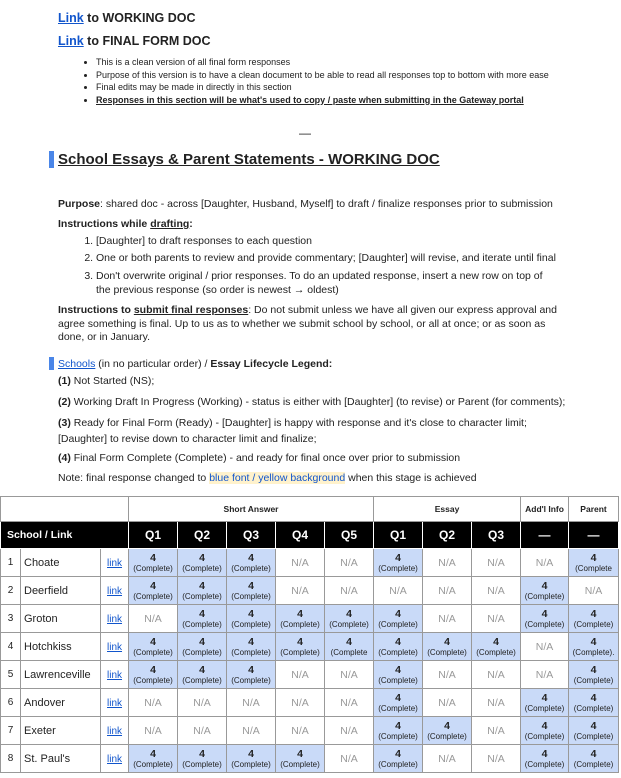  Describe the element at coordinates (271, 364) in the screenshot. I see `title: Essay Lifecycle Legend:` at that location.